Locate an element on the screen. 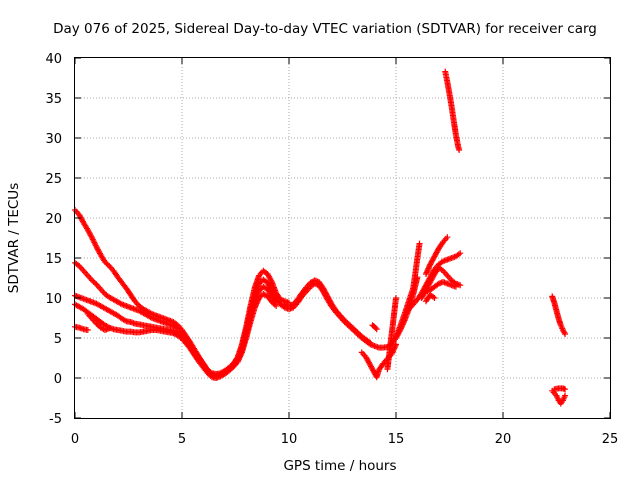 The height and width of the screenshot is (480, 640). y-tick-label: 25 is located at coordinates (53, 179).